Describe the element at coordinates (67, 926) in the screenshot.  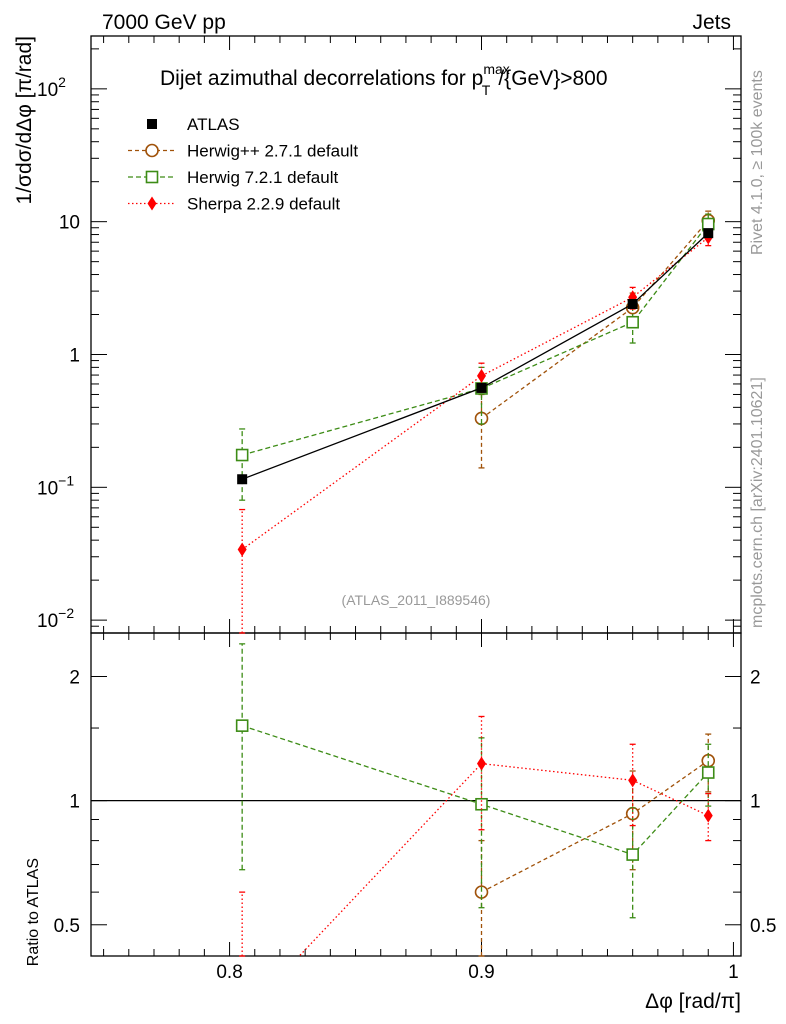
I see `ratio-tick-label: 0.5` at that location.